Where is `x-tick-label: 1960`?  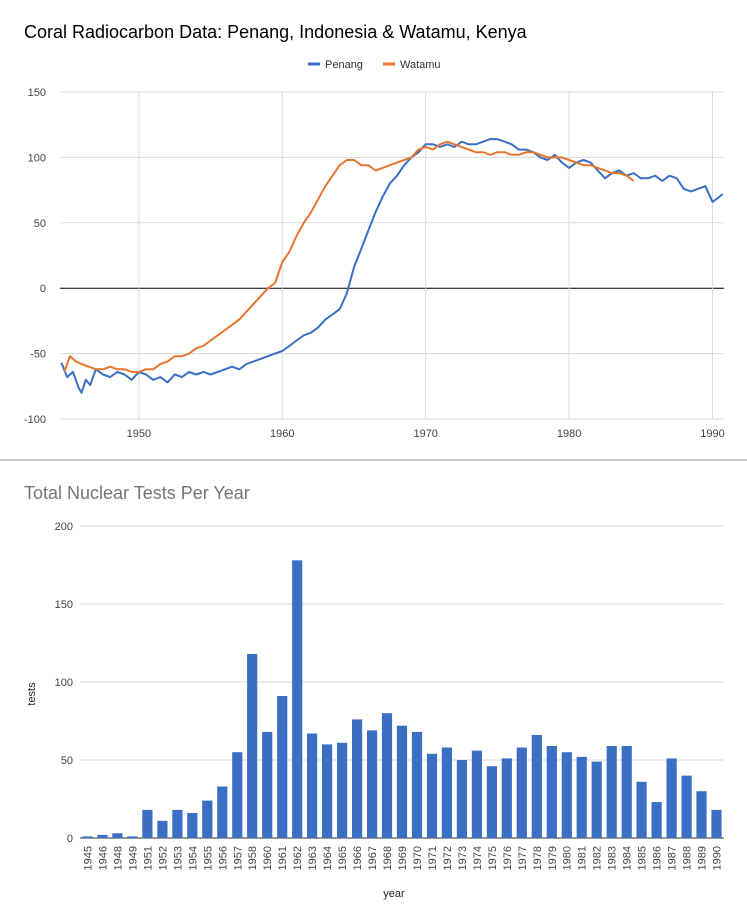 x-tick-label: 1960 is located at coordinates (282, 434).